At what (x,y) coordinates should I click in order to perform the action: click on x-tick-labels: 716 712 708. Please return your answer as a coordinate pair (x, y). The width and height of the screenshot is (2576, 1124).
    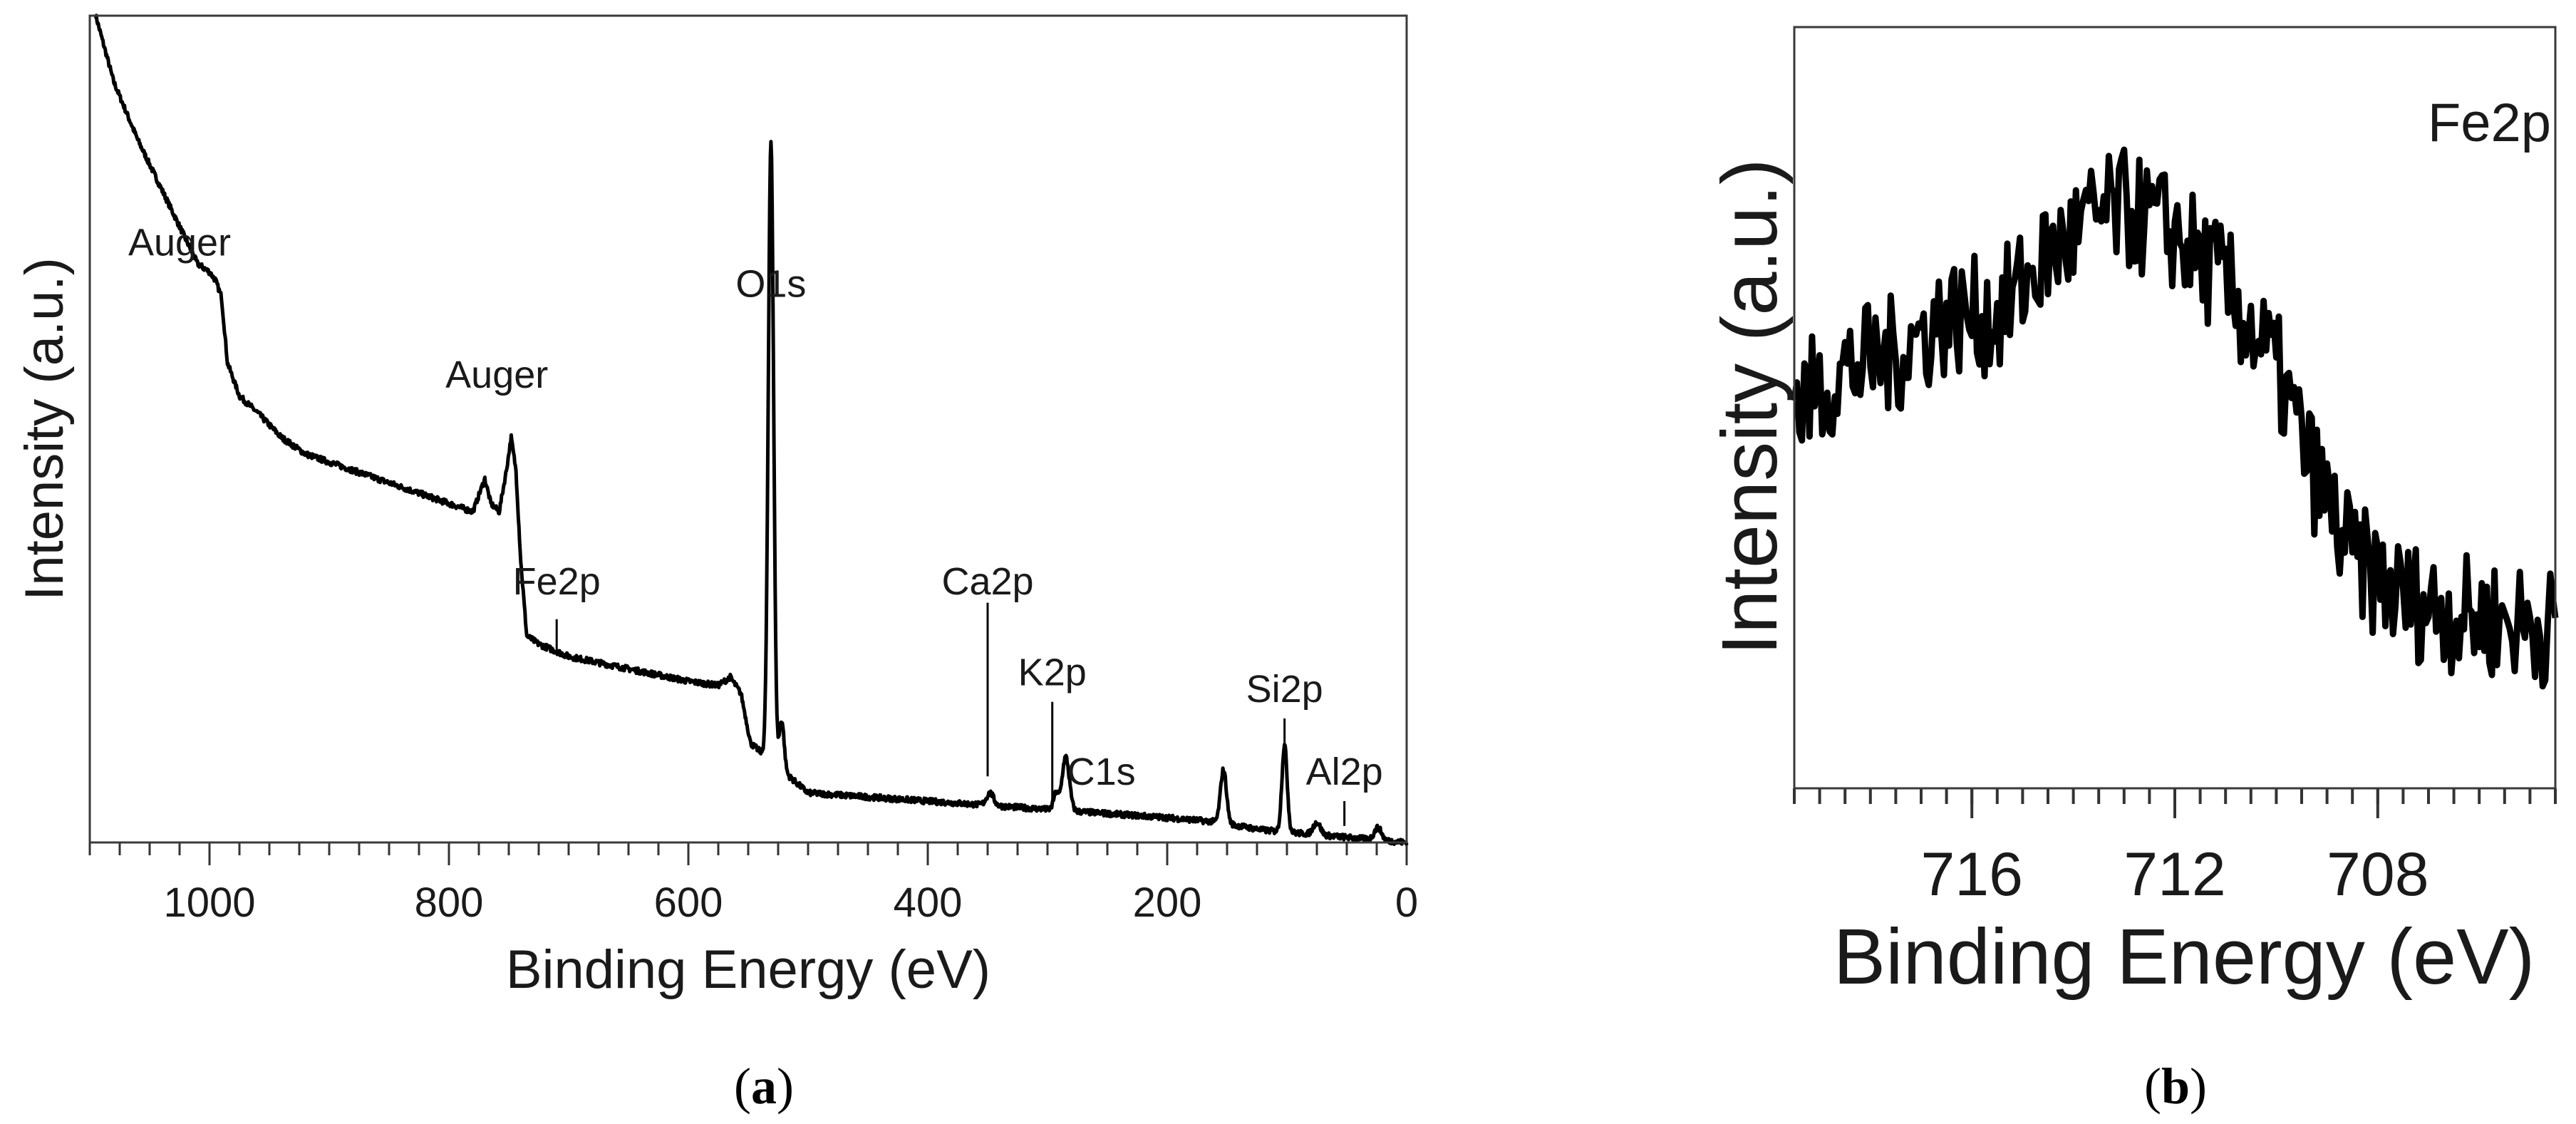
    Looking at the image, I should click on (2174, 874).